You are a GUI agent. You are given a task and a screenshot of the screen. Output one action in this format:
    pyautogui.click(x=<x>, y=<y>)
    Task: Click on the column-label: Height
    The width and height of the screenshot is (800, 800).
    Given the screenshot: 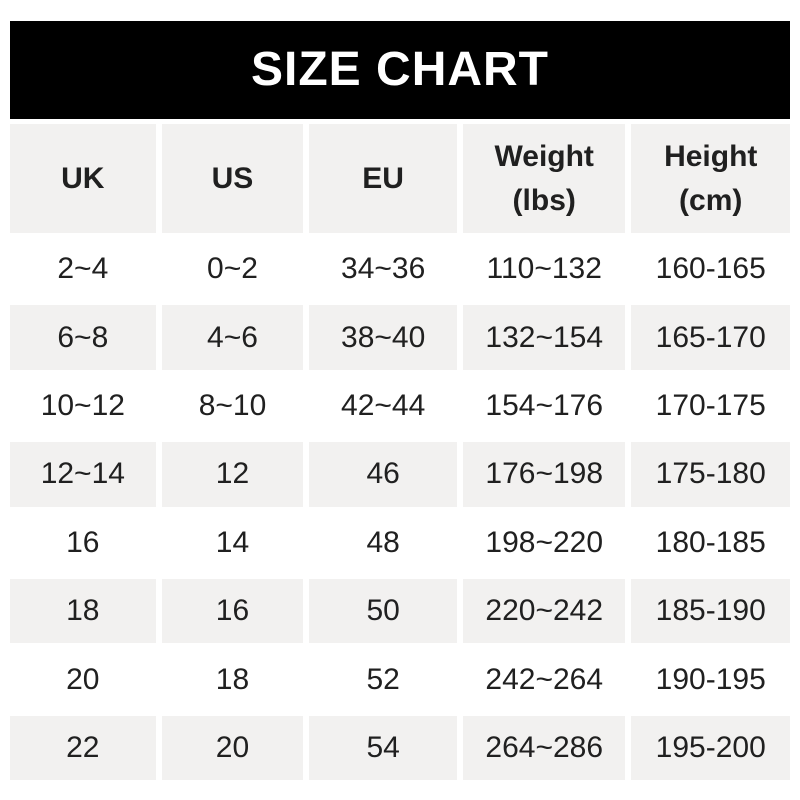 What is the action you would take?
    pyautogui.click(x=711, y=156)
    